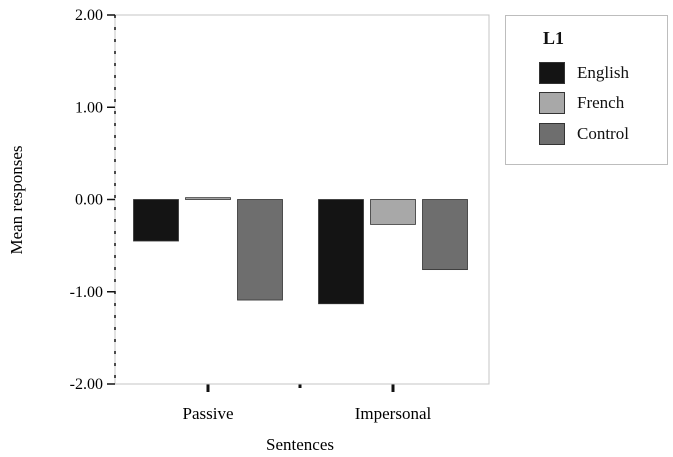  I want to click on legend-label-control: Control, so click(603, 133).